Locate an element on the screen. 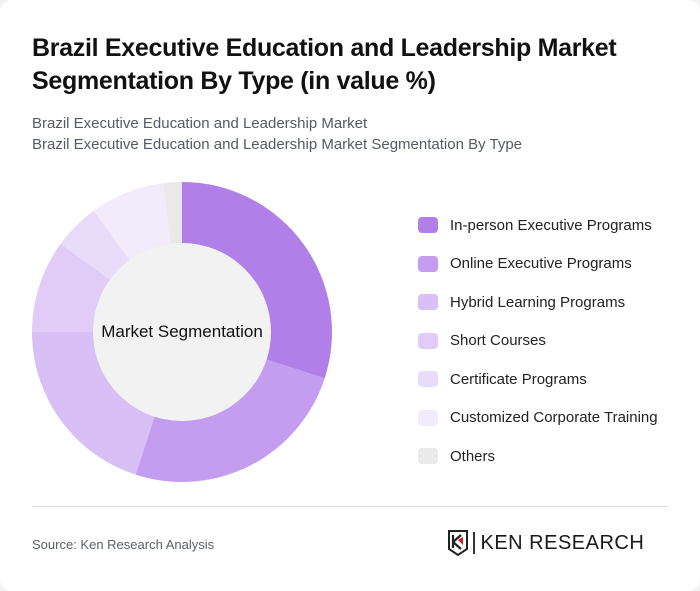 The height and width of the screenshot is (591, 700). legend-label: Certificate Programs is located at coordinates (518, 379).